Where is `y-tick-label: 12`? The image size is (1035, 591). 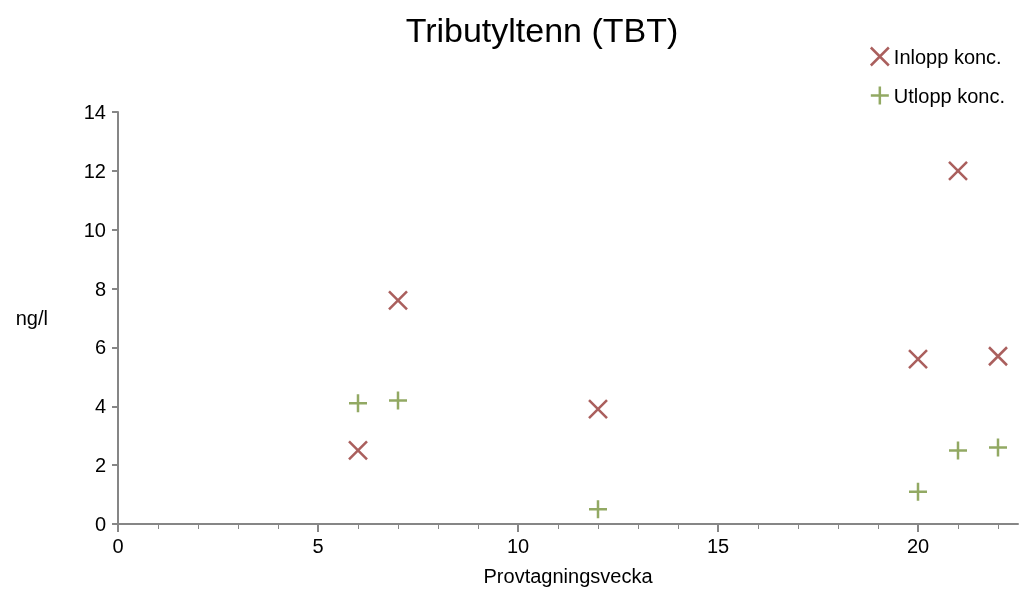
y-tick-label: 12 is located at coordinates (94, 170).